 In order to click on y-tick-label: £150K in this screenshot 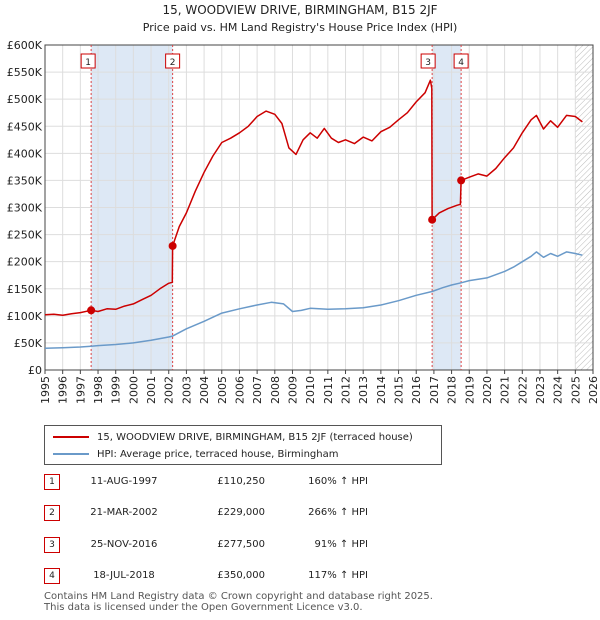, I will do `click(25, 289)`.